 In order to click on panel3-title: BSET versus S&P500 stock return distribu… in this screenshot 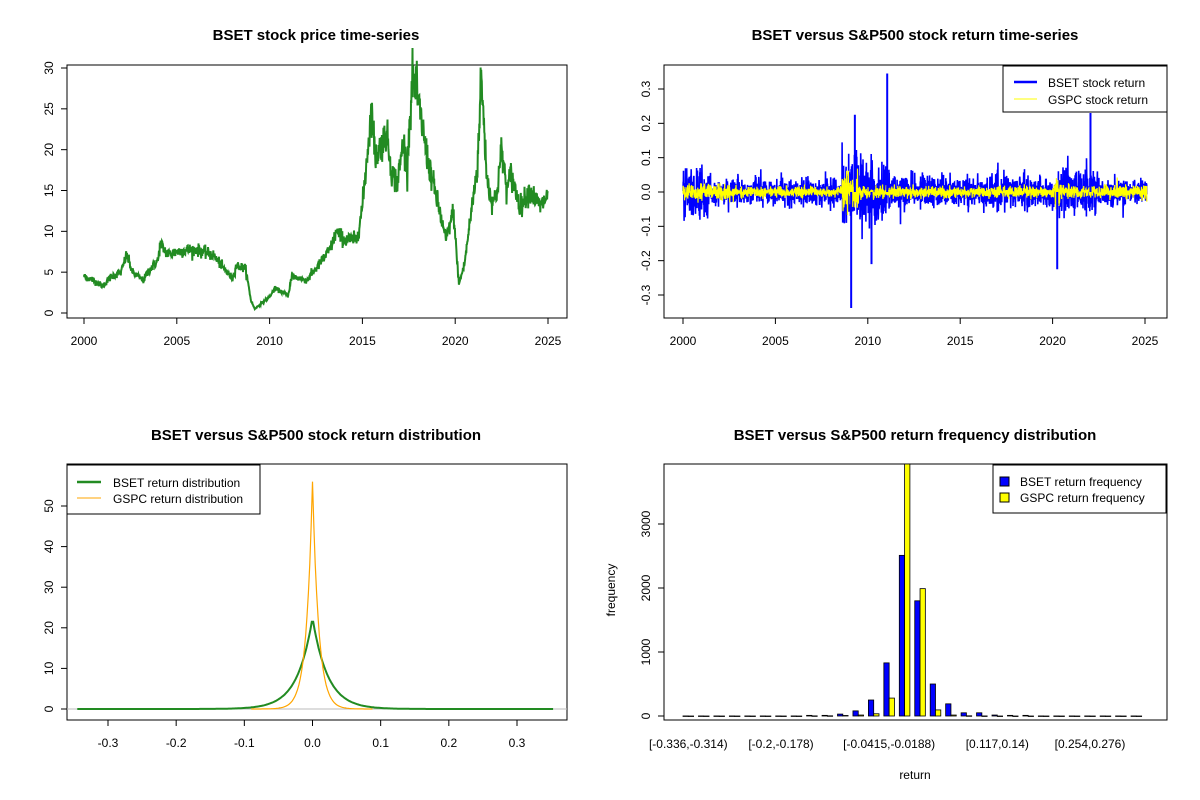, I will do `click(316, 435)`.